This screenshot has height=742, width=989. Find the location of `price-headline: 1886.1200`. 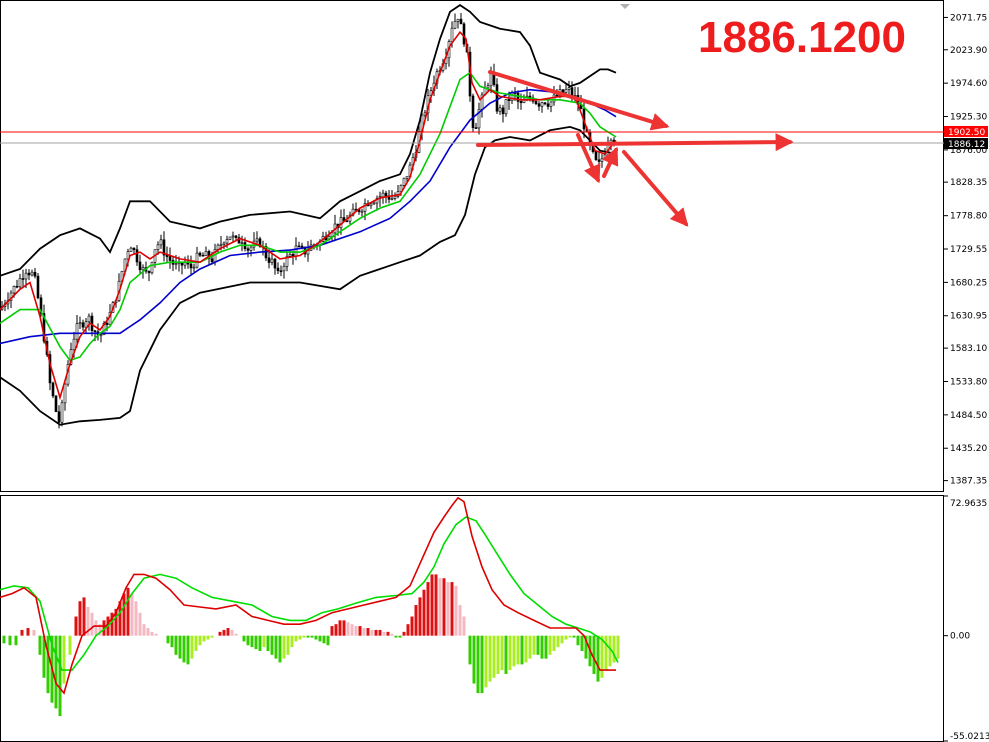

price-headline: 1886.1200 is located at coordinates (802, 37).